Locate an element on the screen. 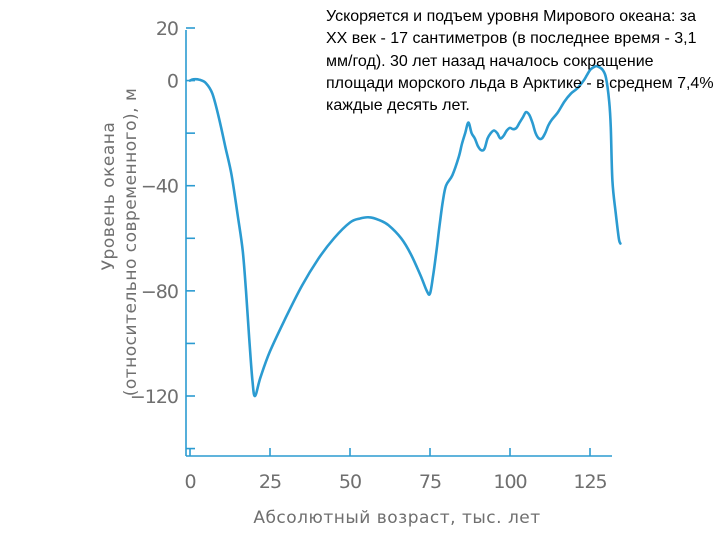 The height and width of the screenshot is (540, 720). x-axis-ticks: 0 25 50 75 100 125 is located at coordinates (396, 470).